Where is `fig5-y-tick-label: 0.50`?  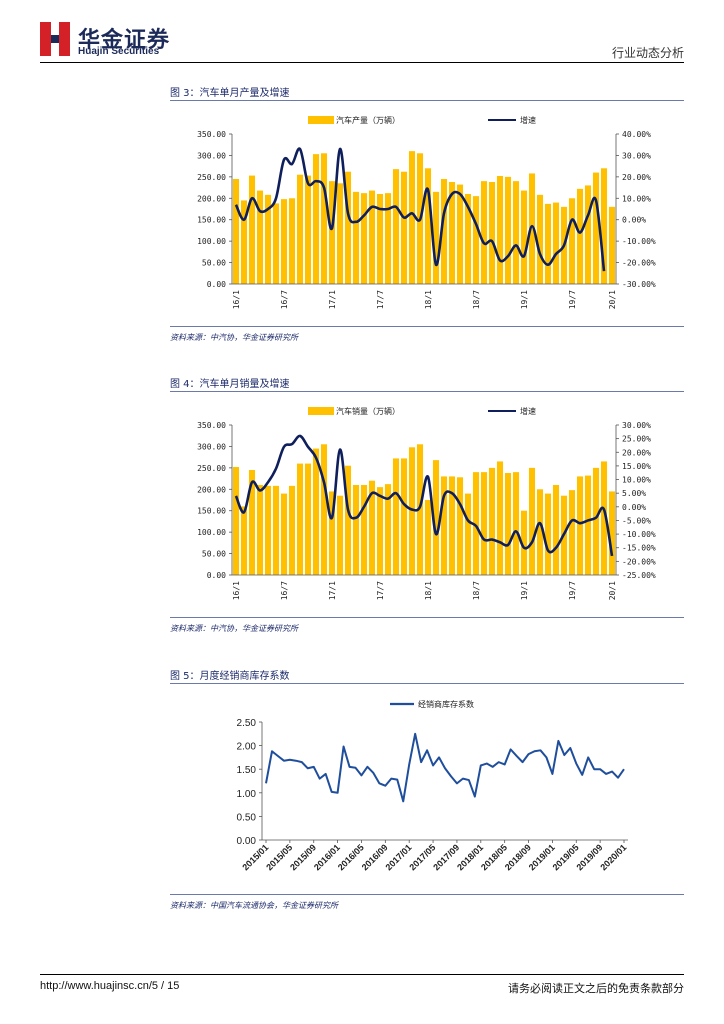
fig5-y-tick-label: 0.50 is located at coordinates (247, 817).